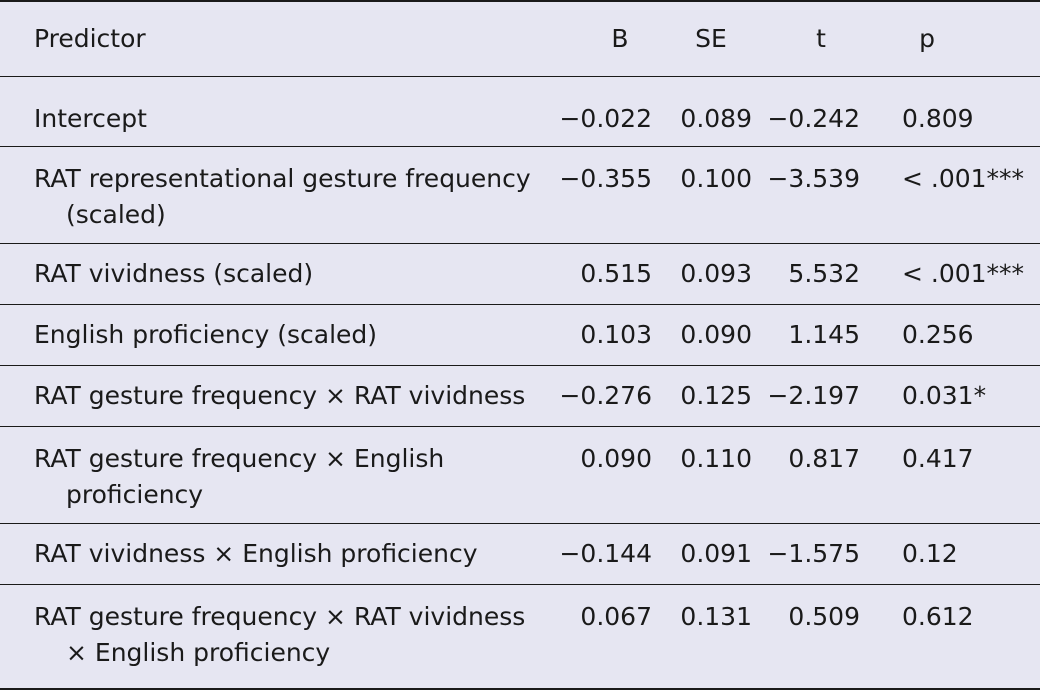 The image size is (1042, 692). I want to click on p-cell: 0.031*, so click(960, 396).